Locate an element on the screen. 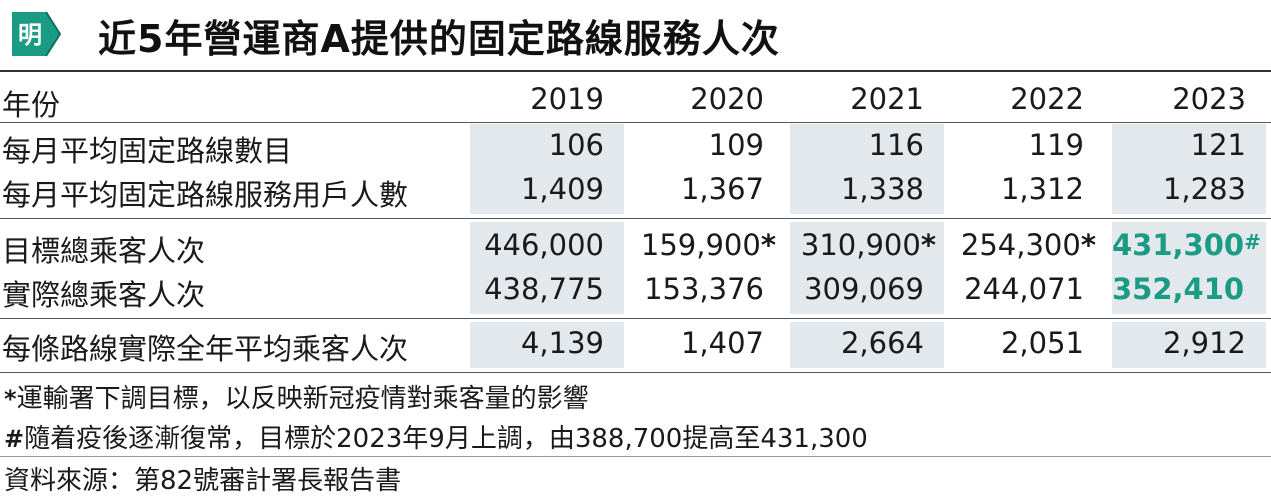  table-cell: 116 is located at coordinates (867, 146).